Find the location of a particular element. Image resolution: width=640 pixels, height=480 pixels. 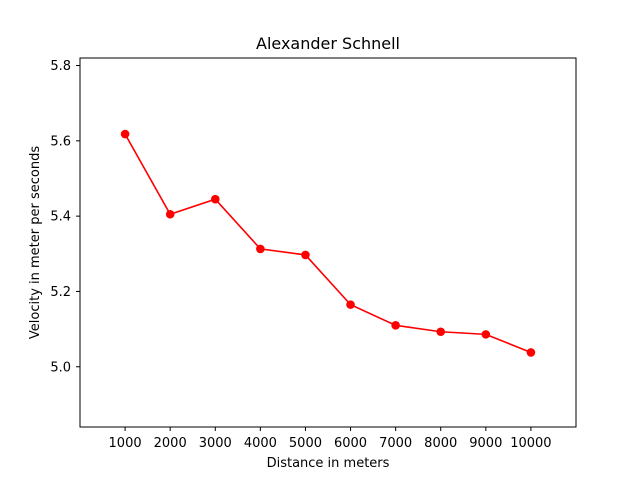

y-axis-label: Velocity in meter per seconds is located at coordinates (35, 242).